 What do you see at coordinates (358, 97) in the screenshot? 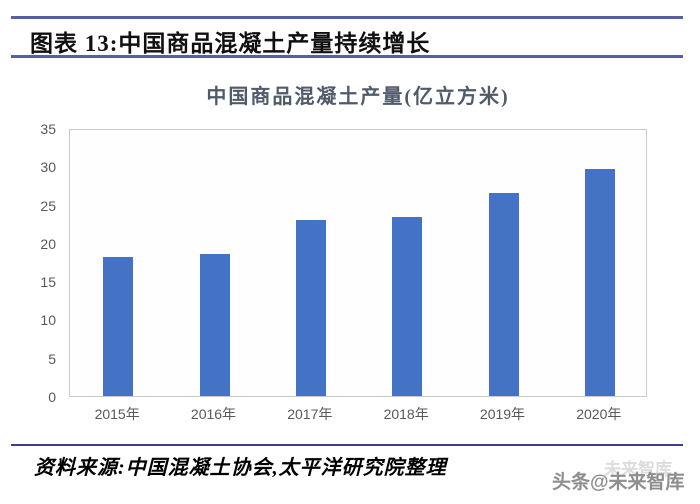
I see `chart-title: 中国商品混凝土产量(亿立方米)` at bounding box center [358, 97].